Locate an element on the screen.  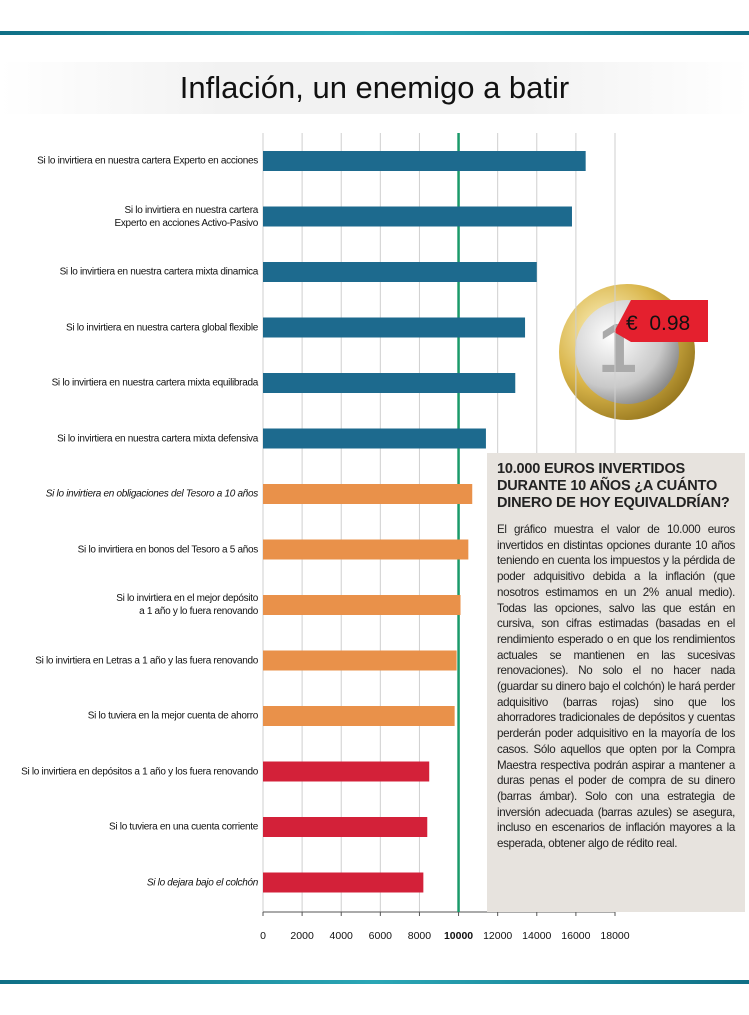
top-rule is located at coordinates (374, 33).